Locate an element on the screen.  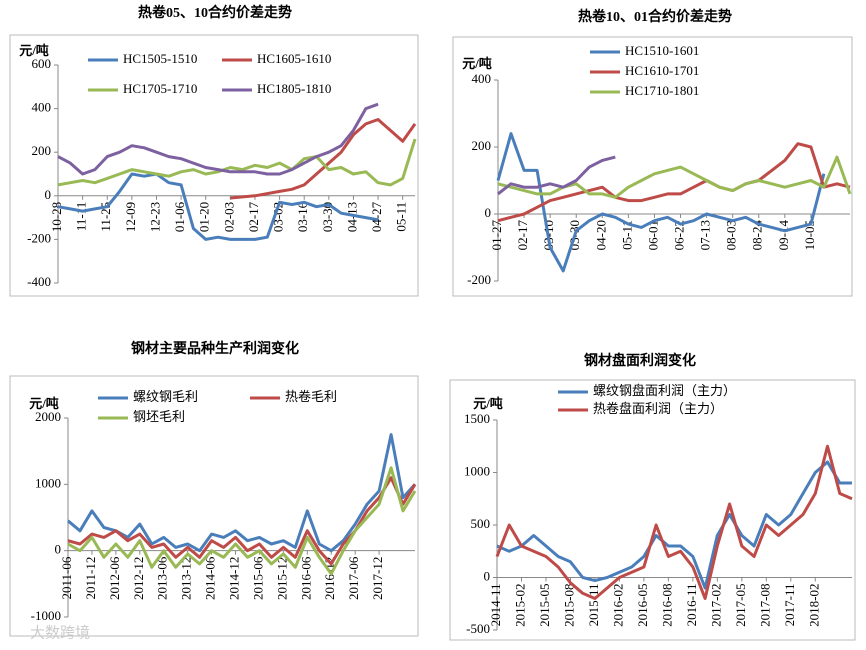
x-tick-label: 2016-02 is located at coordinates (617, 605).